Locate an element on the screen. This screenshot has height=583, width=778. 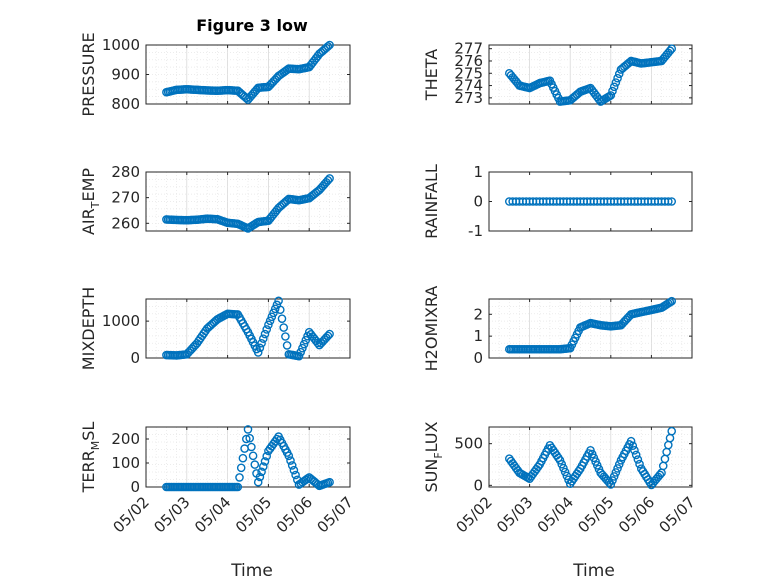
y-tick-label: 500 is located at coordinates (468, 444).